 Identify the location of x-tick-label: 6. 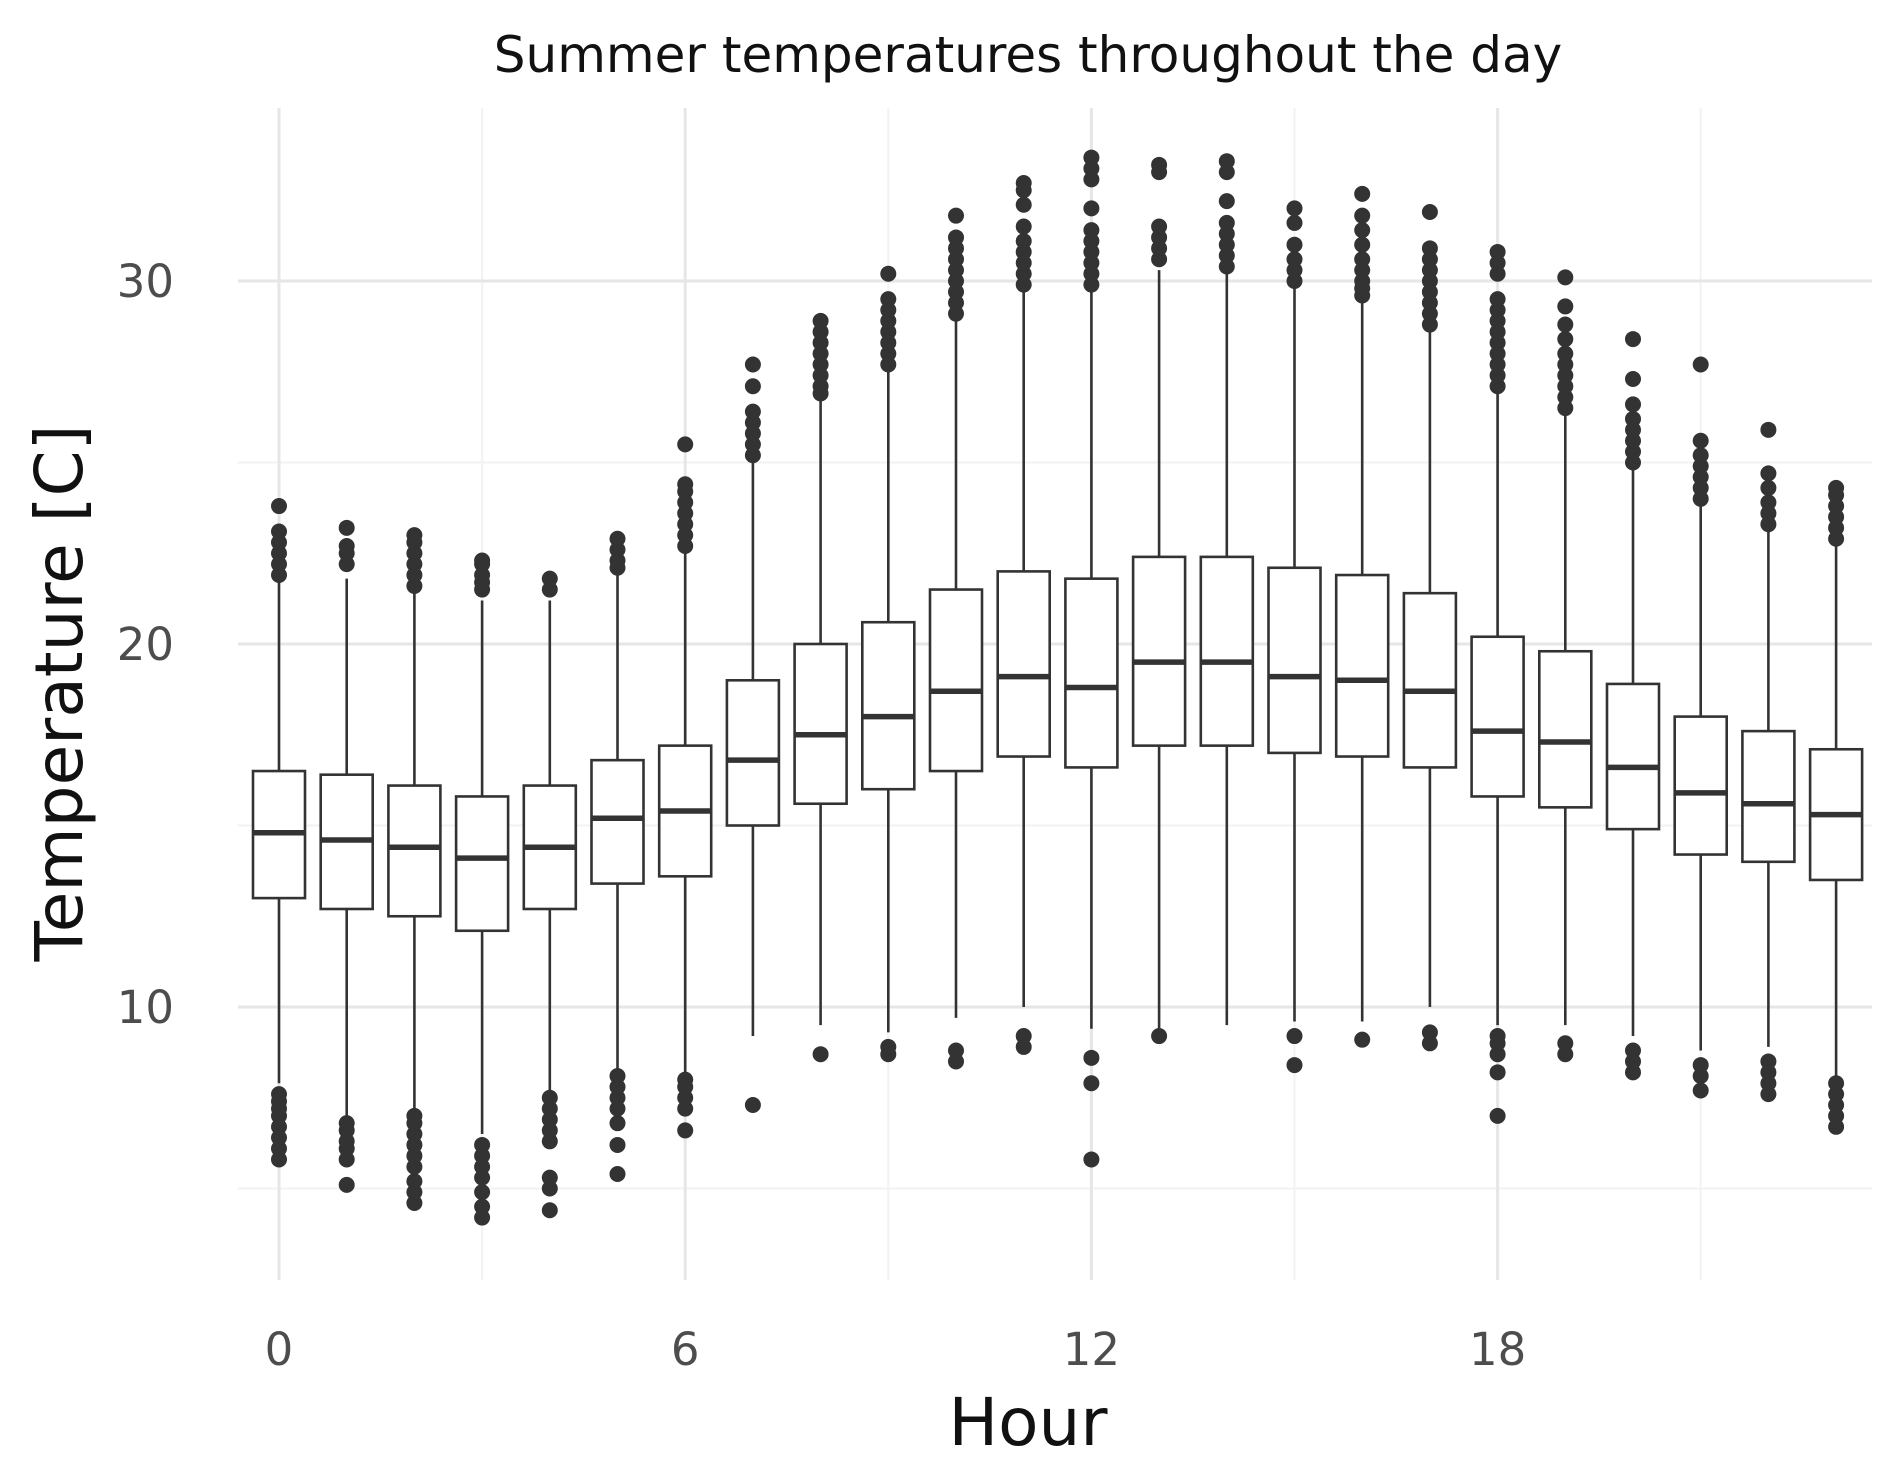
(685, 1349).